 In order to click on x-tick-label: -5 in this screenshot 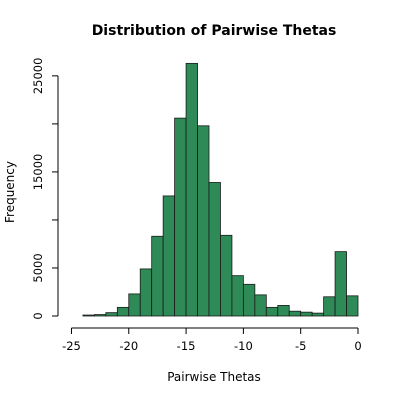, I will do `click(300, 346)`.